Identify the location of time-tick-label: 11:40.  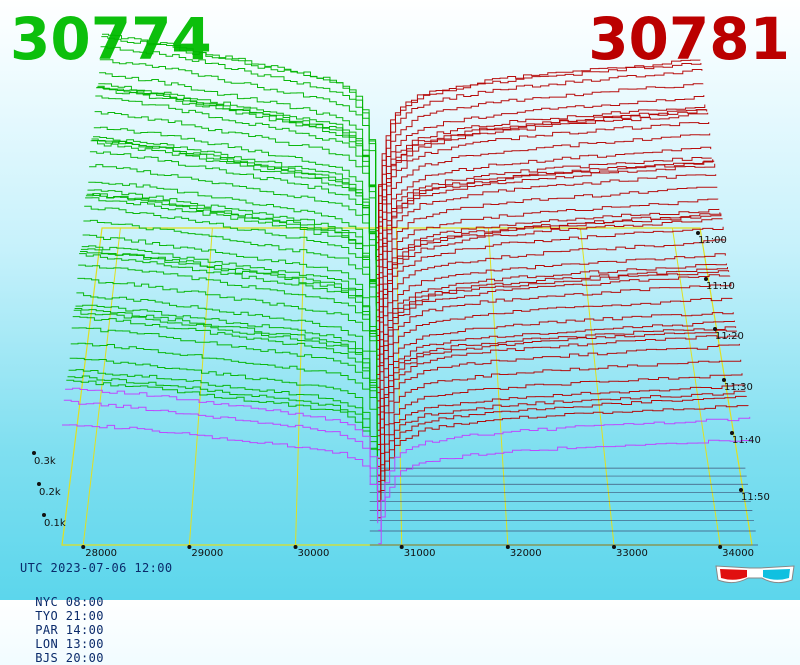
(746, 440).